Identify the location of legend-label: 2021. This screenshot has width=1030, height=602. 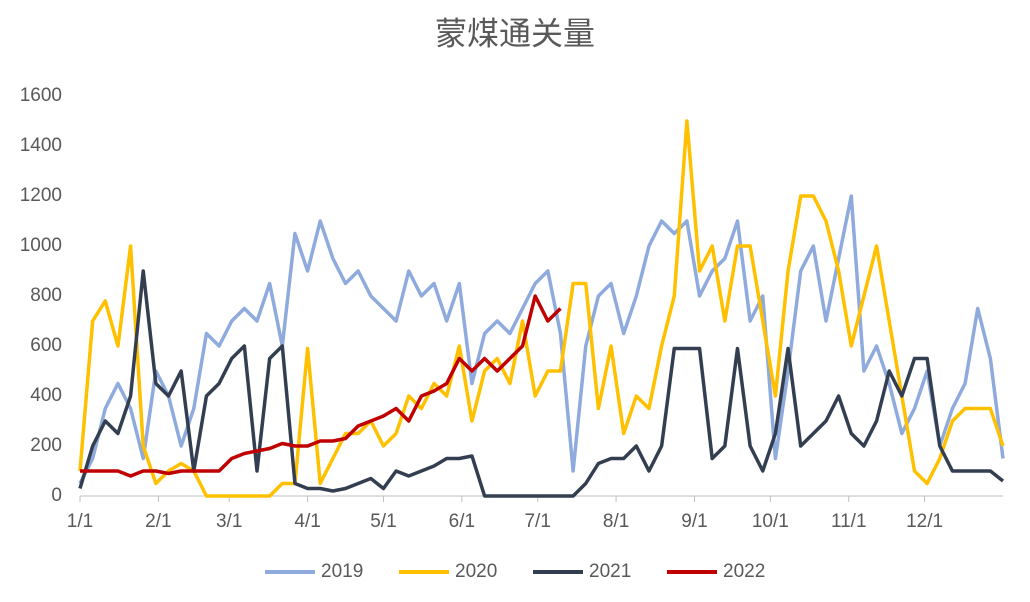
(610, 571).